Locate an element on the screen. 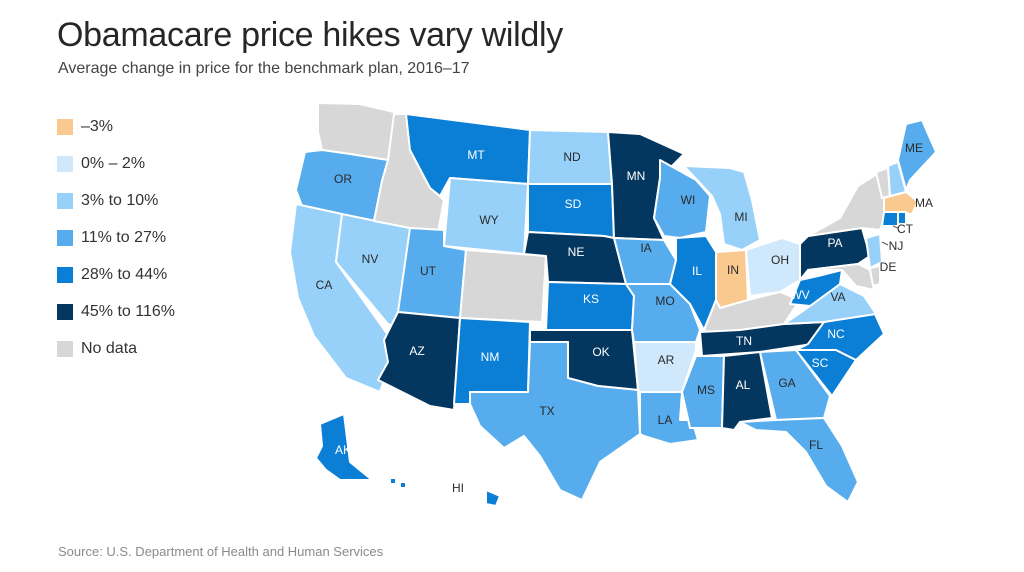 This screenshot has height=572, width=1024. state-label-in: IN is located at coordinates (733, 270).